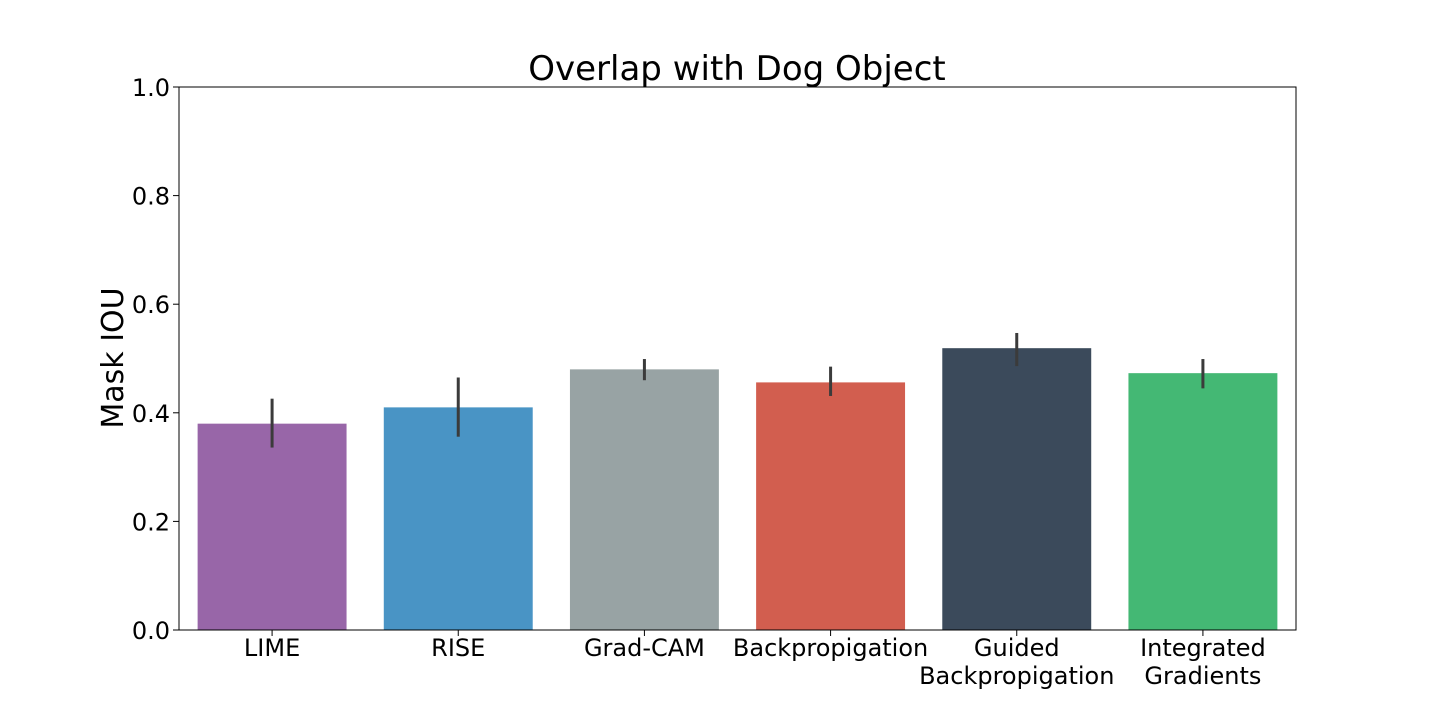 The image size is (1440, 724). What do you see at coordinates (151, 88) in the screenshot?
I see `y-tick-label: 1.0` at bounding box center [151, 88].